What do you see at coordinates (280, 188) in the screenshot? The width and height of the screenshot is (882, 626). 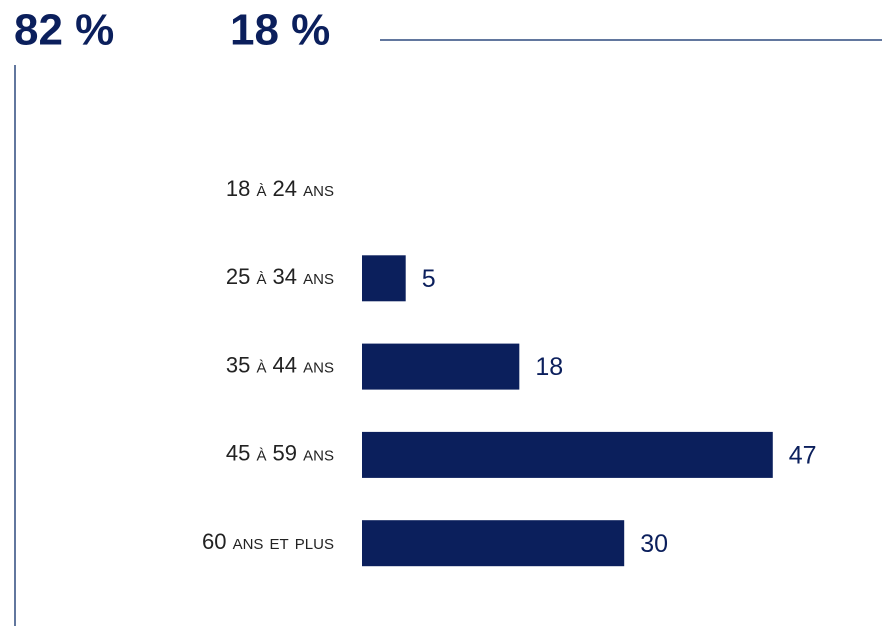 I see `category-label: 18 à 24 ans` at bounding box center [280, 188].